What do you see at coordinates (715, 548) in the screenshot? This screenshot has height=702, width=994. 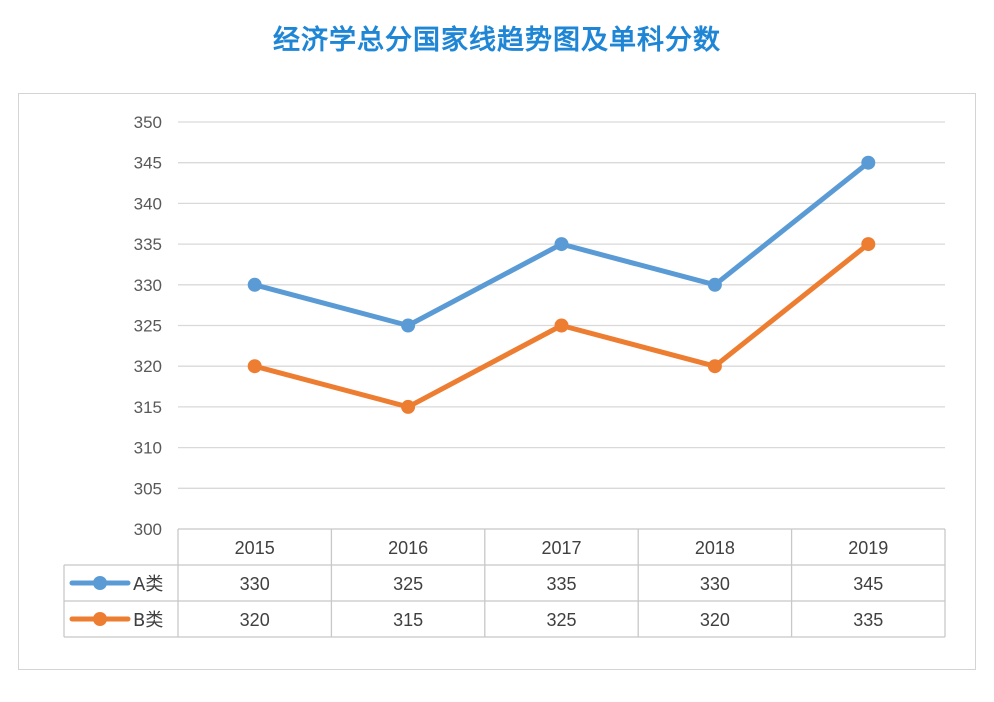 I see `x-category-label: 2018` at bounding box center [715, 548].